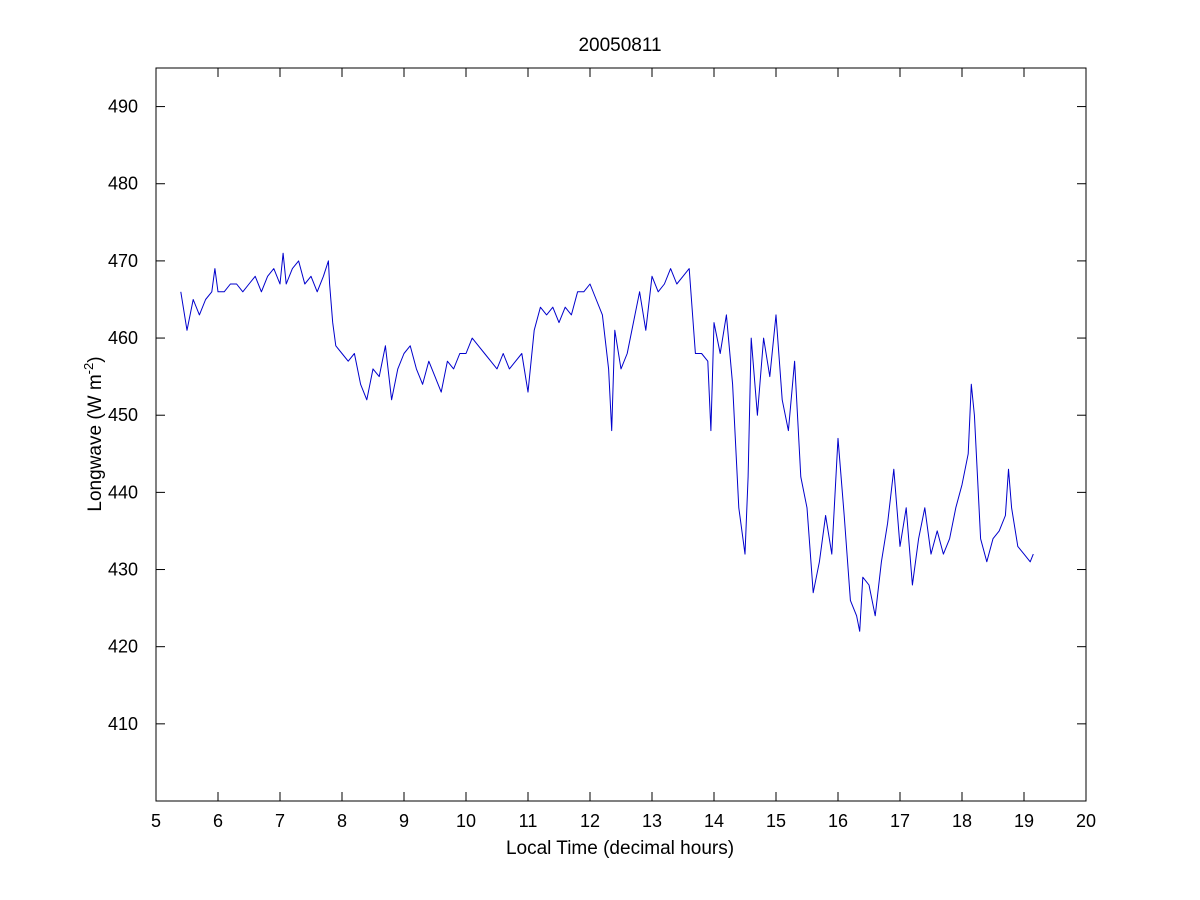 This screenshot has width=1200, height=900. What do you see at coordinates (466, 821) in the screenshot?
I see `x-tick-label: 10` at bounding box center [466, 821].